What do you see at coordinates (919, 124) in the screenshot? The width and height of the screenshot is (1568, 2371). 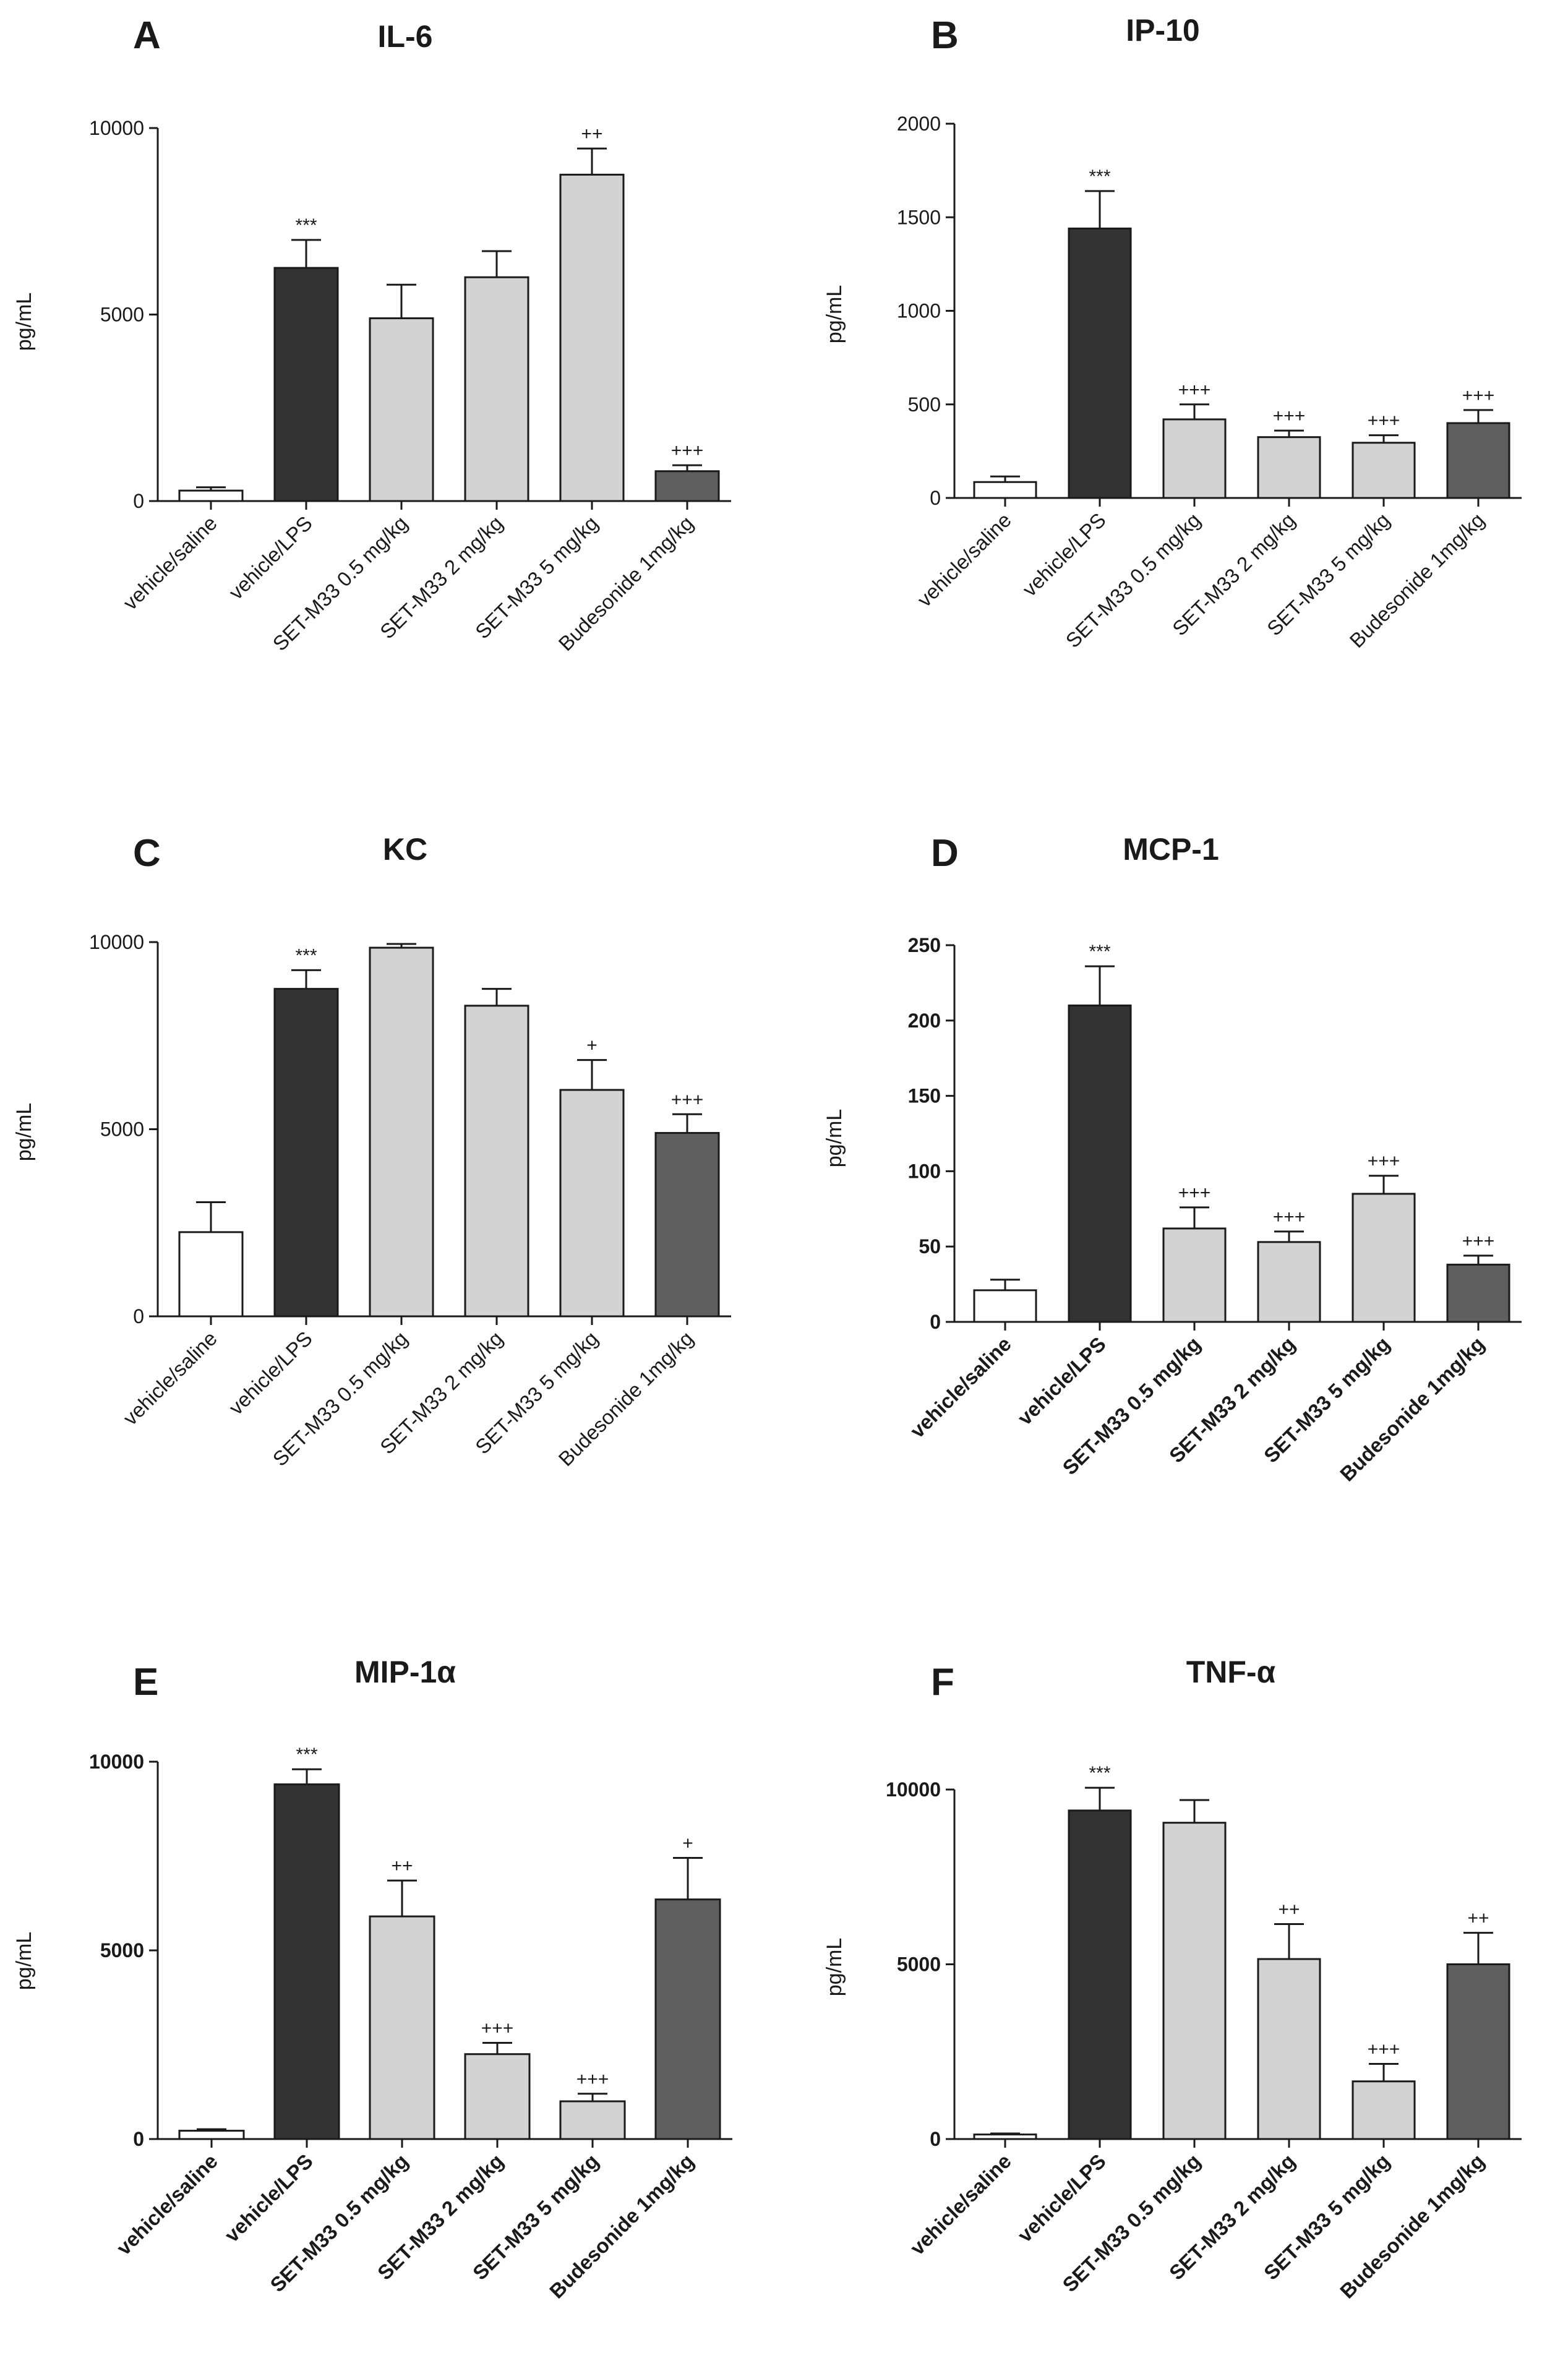 I see `y-tick-label: 2000` at bounding box center [919, 124].